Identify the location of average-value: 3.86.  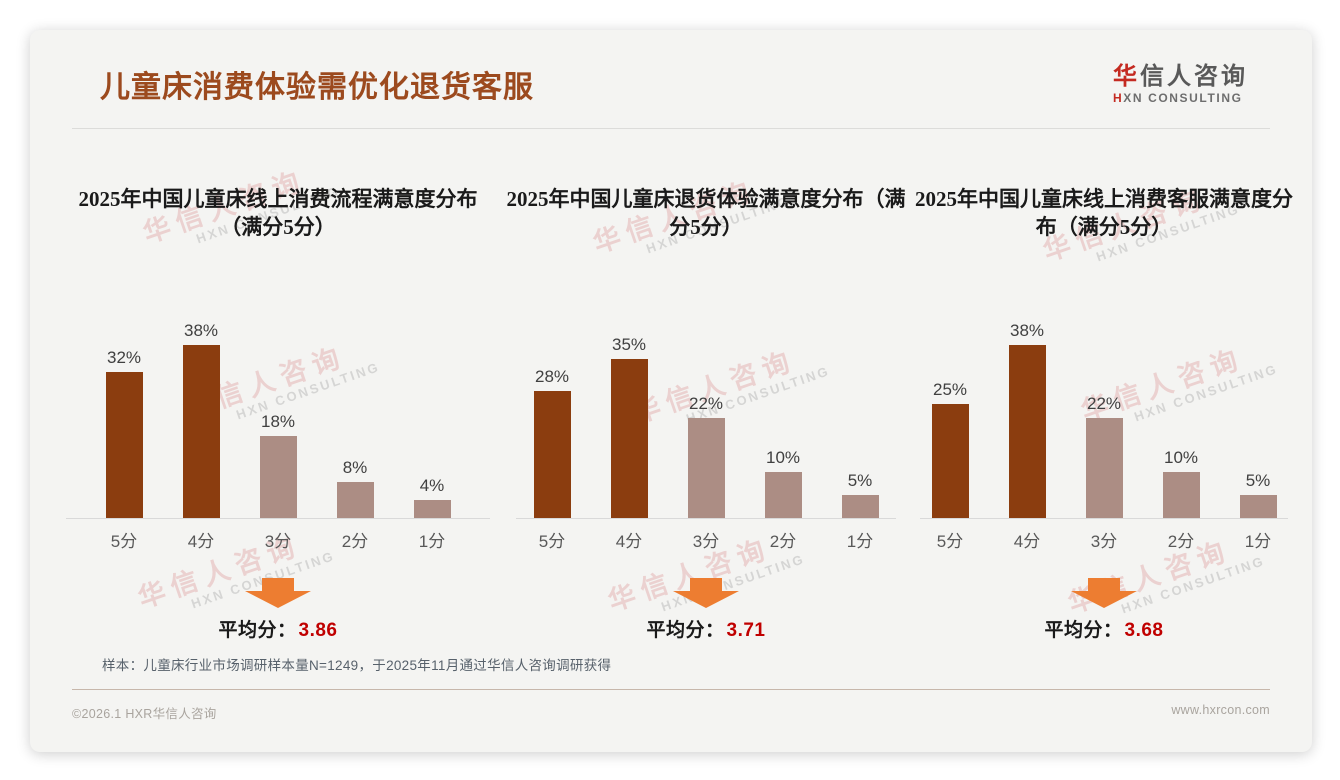
(318, 630).